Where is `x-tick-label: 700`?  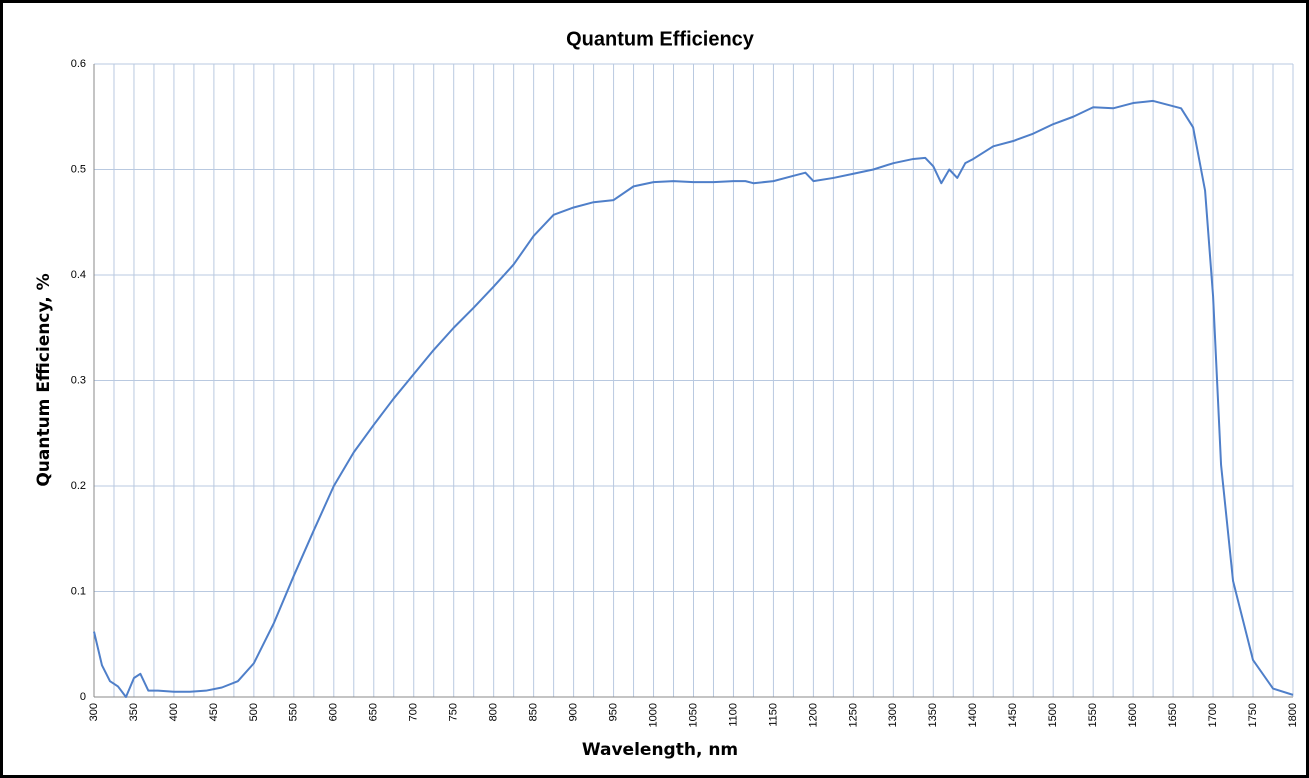
x-tick-label: 700 is located at coordinates (414, 712).